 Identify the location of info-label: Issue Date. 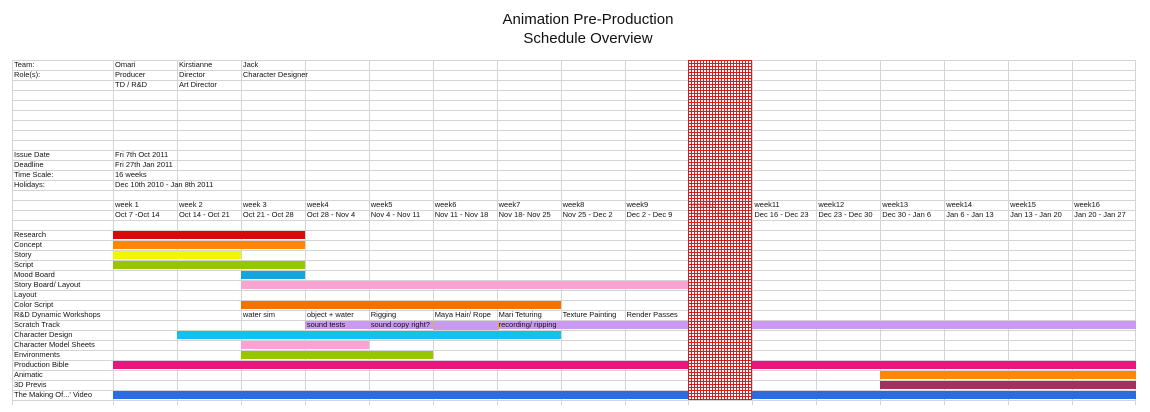
(32, 154).